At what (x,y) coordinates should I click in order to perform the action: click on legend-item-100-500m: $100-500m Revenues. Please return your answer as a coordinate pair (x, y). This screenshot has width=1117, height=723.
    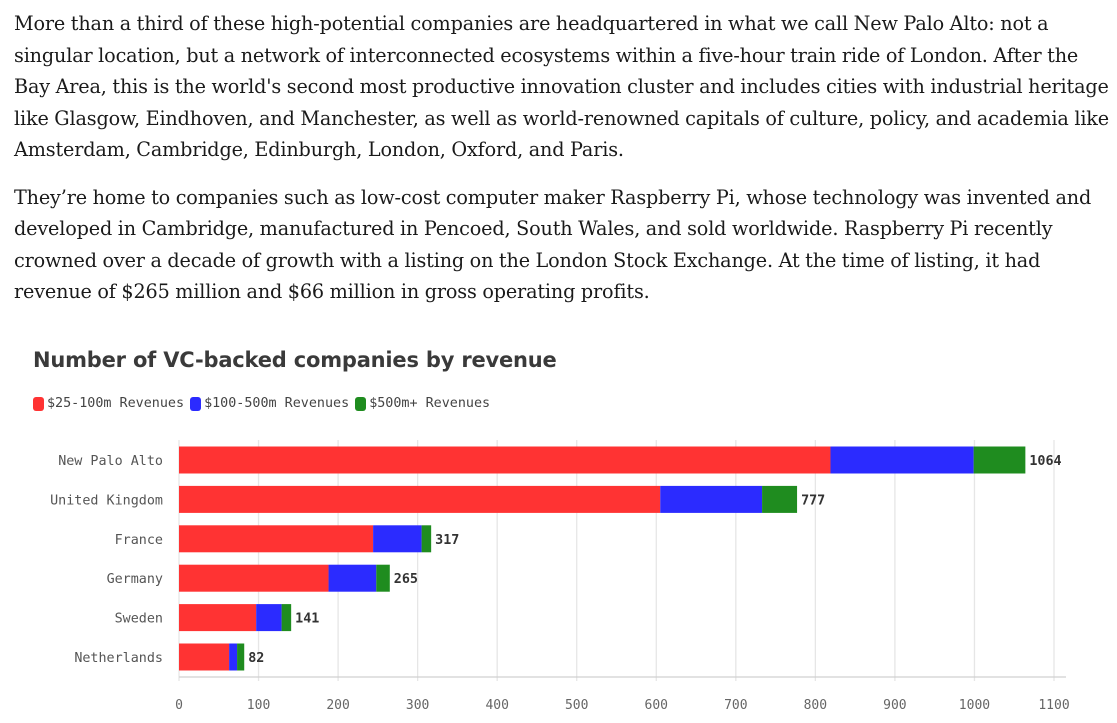
    Looking at the image, I should click on (269, 403).